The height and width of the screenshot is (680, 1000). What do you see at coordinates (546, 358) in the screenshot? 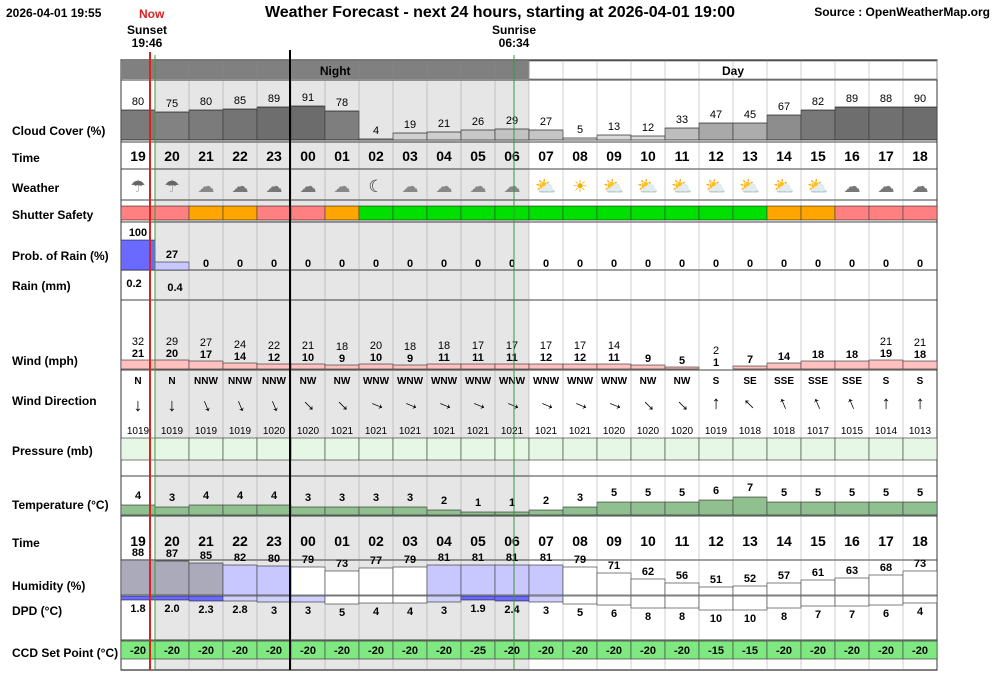
I see `wind-speed-value: 12` at bounding box center [546, 358].